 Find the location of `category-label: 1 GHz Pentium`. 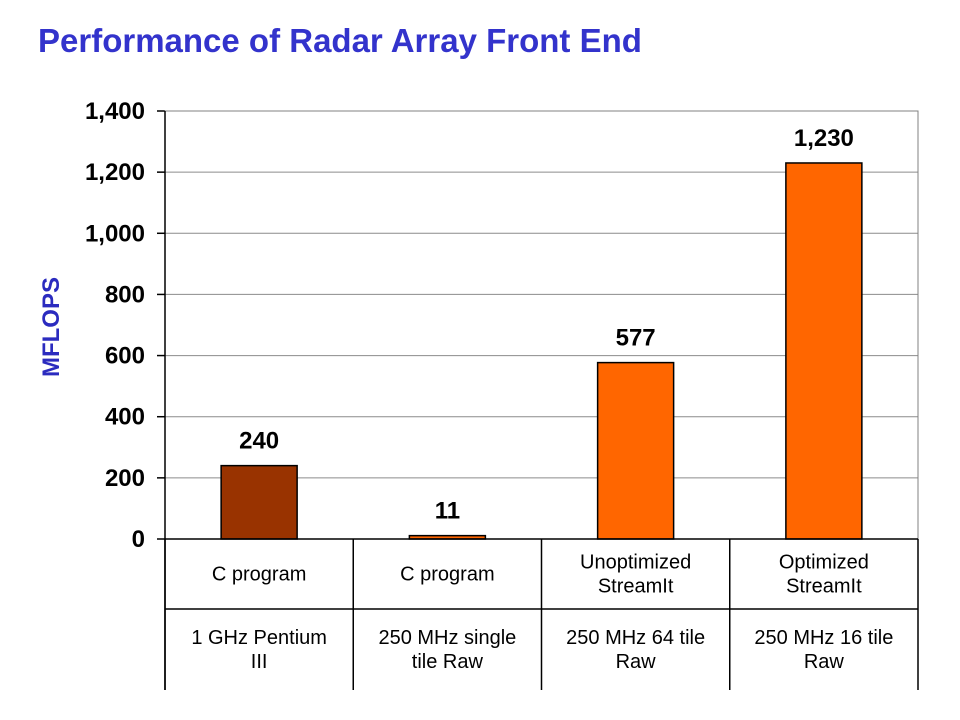

category-label: 1 GHz Pentium is located at coordinates (259, 638).